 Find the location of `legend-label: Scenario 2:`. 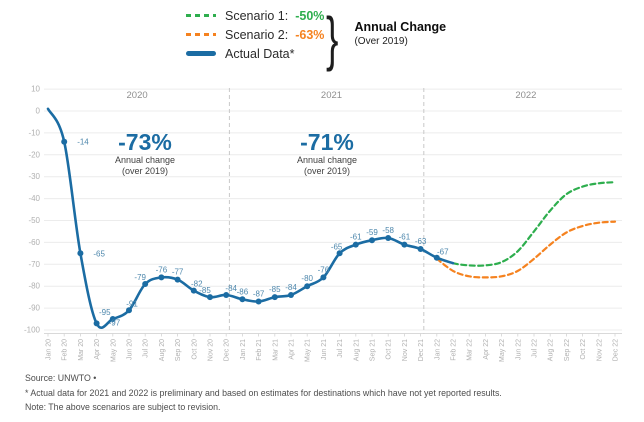

legend-label: Scenario 2: is located at coordinates (257, 34).